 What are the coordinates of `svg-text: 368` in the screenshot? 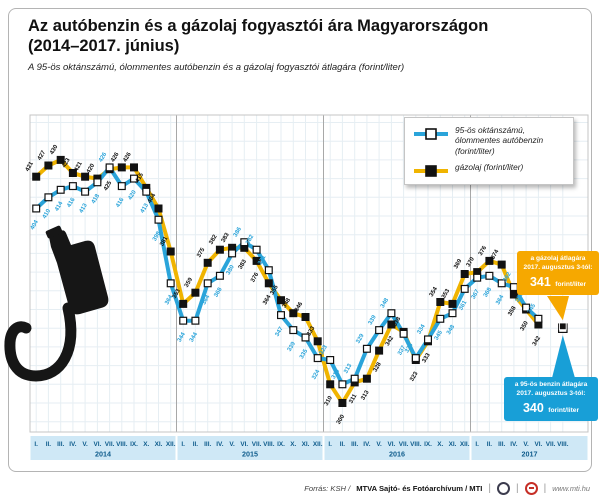 It's located at (488, 292).